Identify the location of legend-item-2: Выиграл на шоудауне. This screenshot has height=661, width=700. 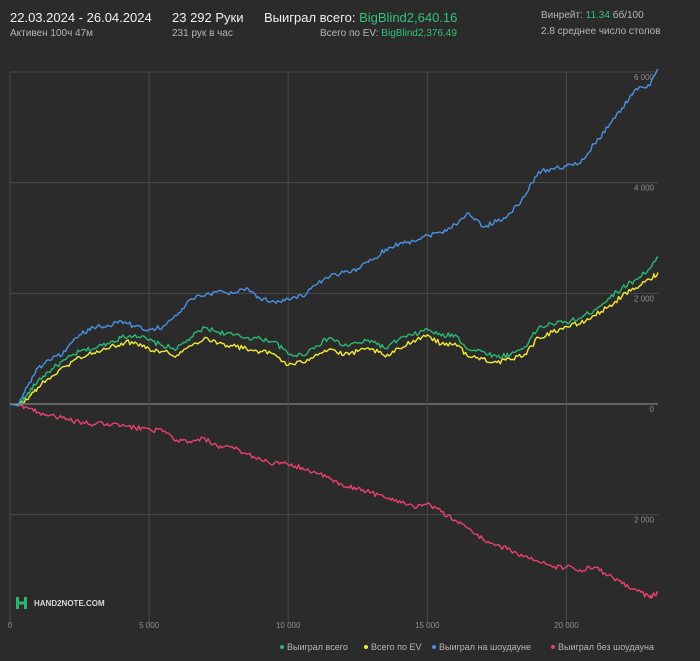
(481, 647).